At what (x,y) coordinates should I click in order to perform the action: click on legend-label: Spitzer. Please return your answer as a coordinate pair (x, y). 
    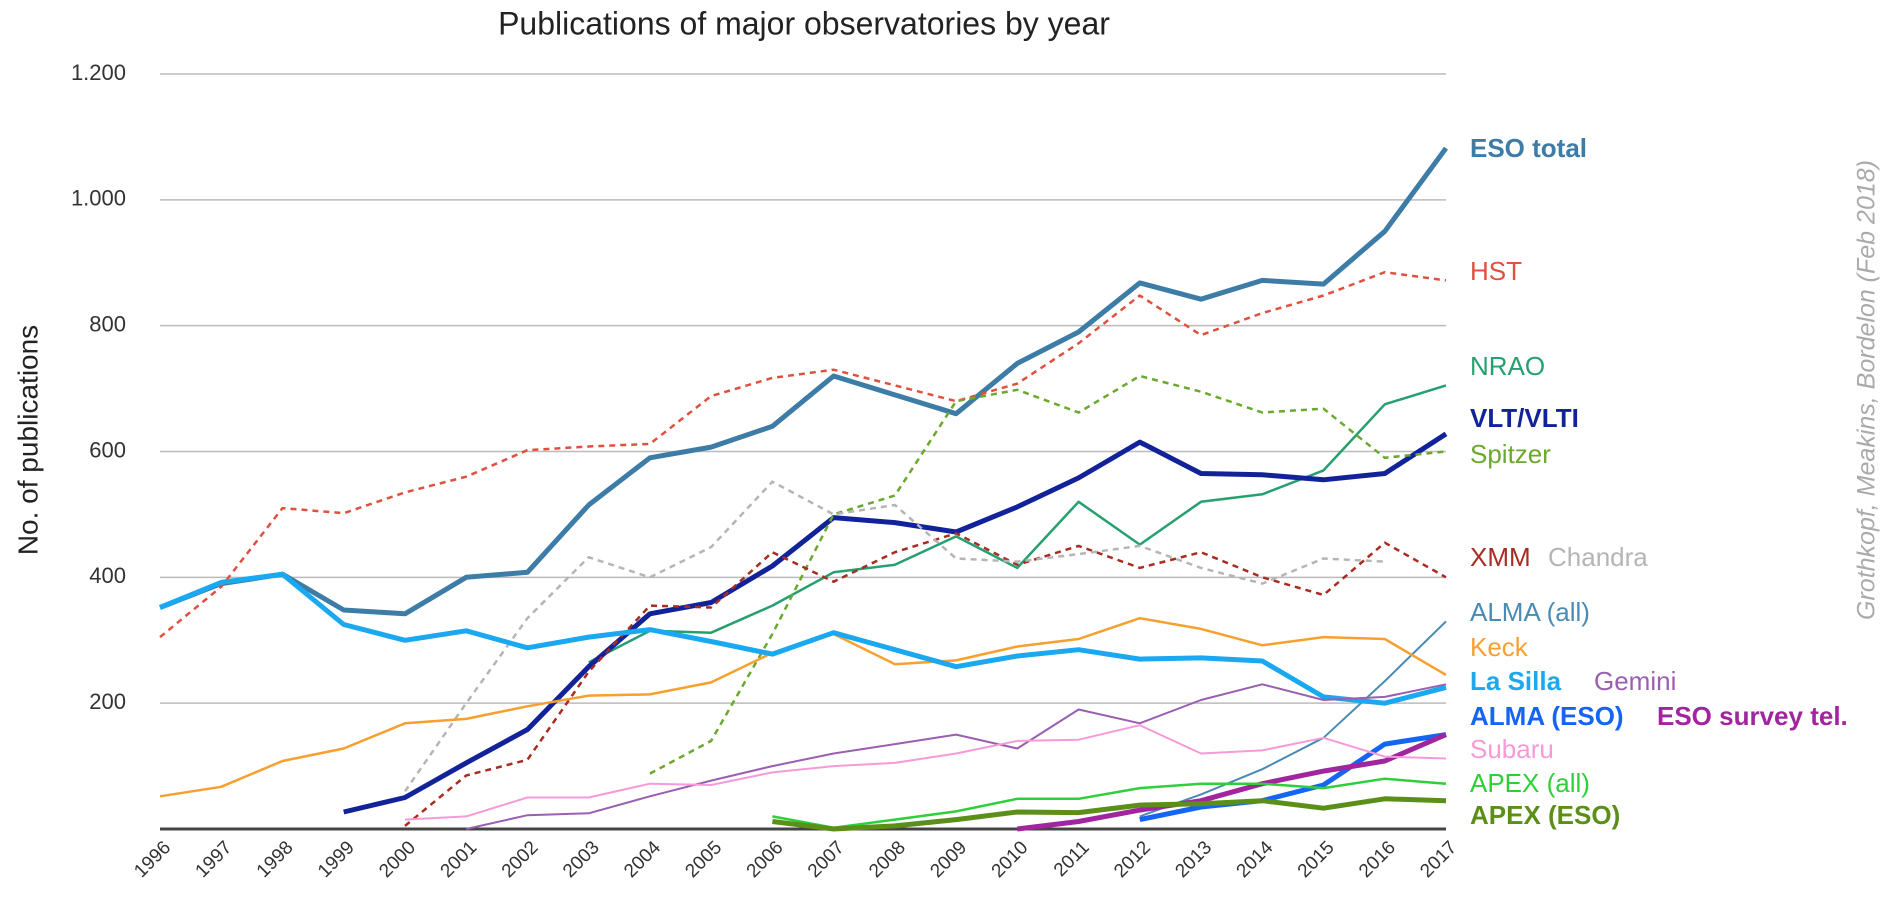
    Looking at the image, I should click on (1510, 454).